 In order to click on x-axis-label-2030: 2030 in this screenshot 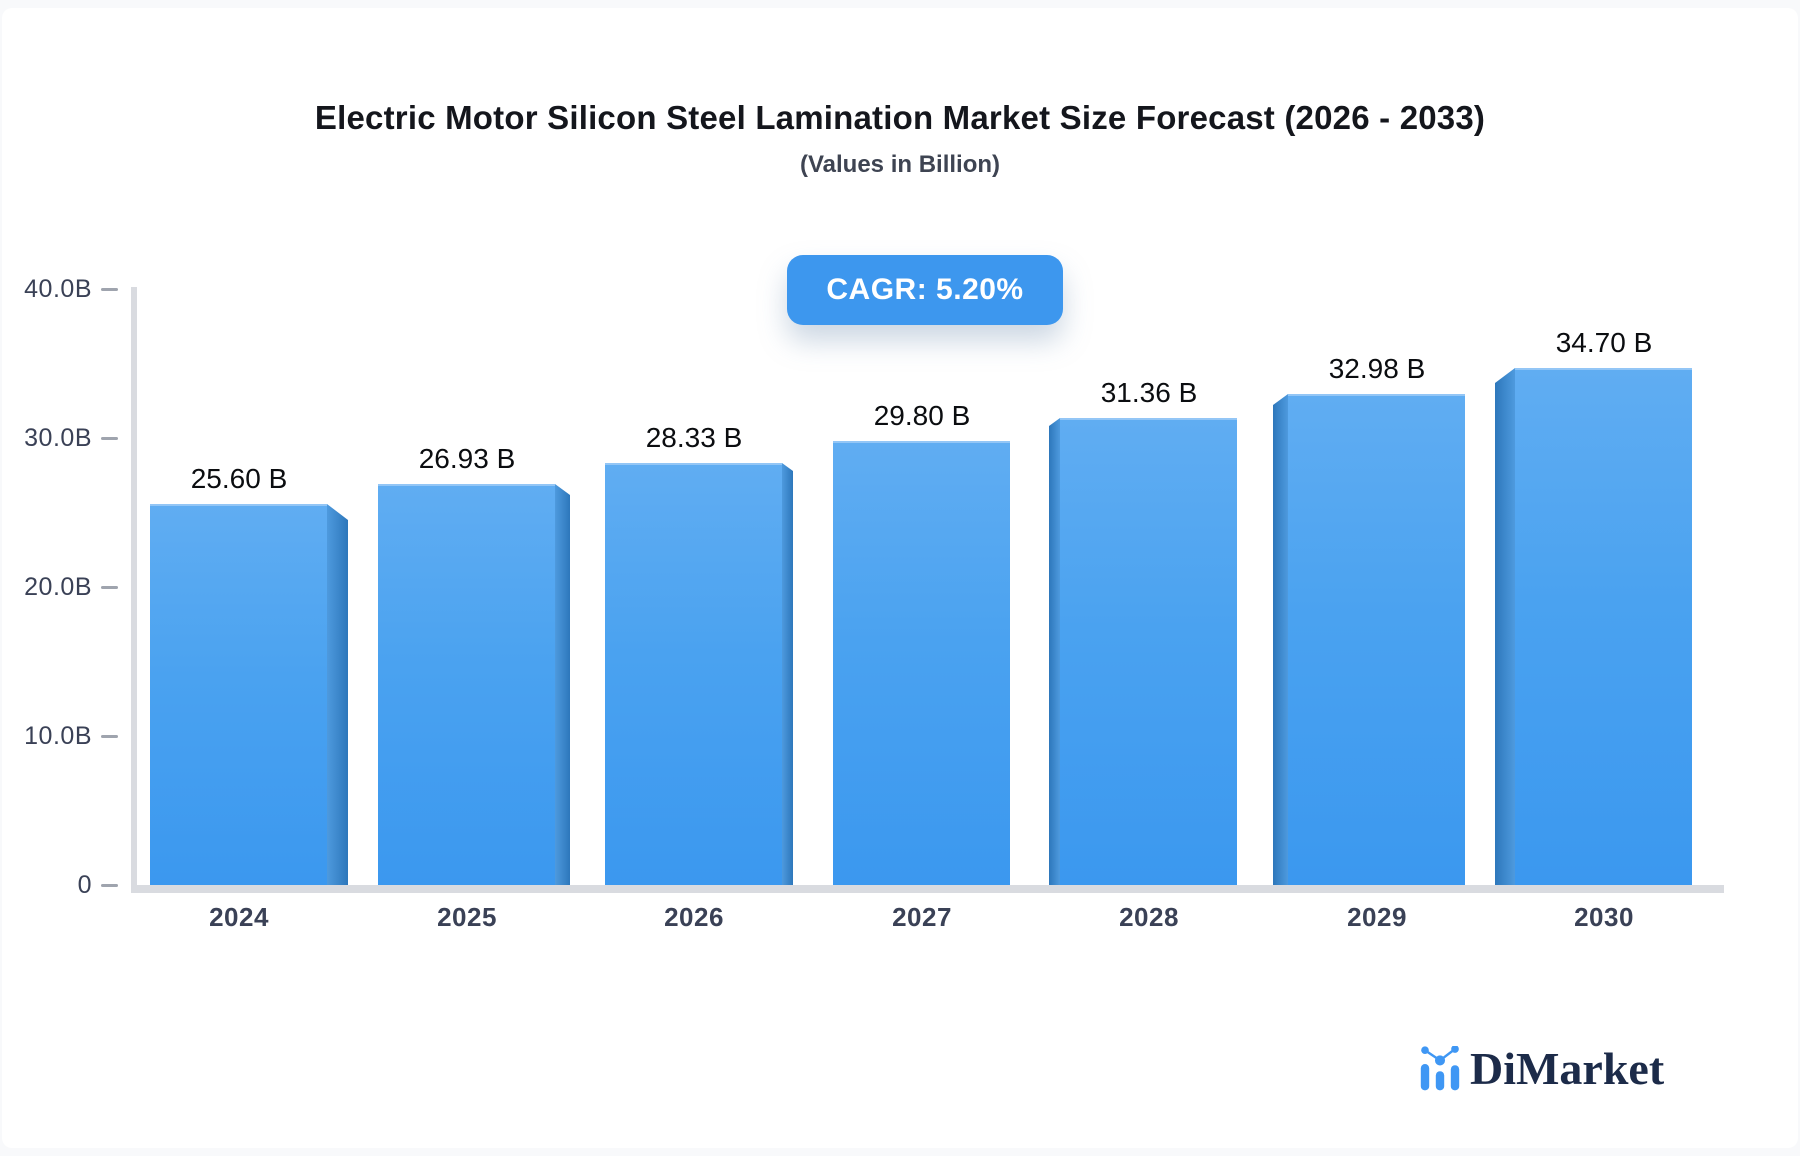, I will do `click(1604, 917)`.